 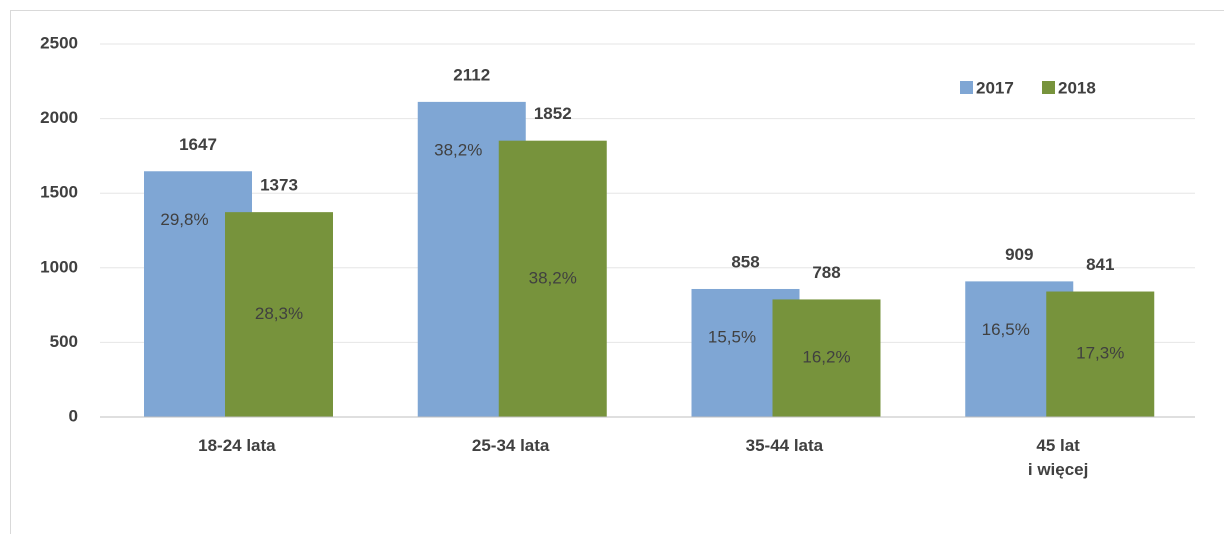 I want to click on x-tick-label: 25-34 lata, so click(x=510, y=445).